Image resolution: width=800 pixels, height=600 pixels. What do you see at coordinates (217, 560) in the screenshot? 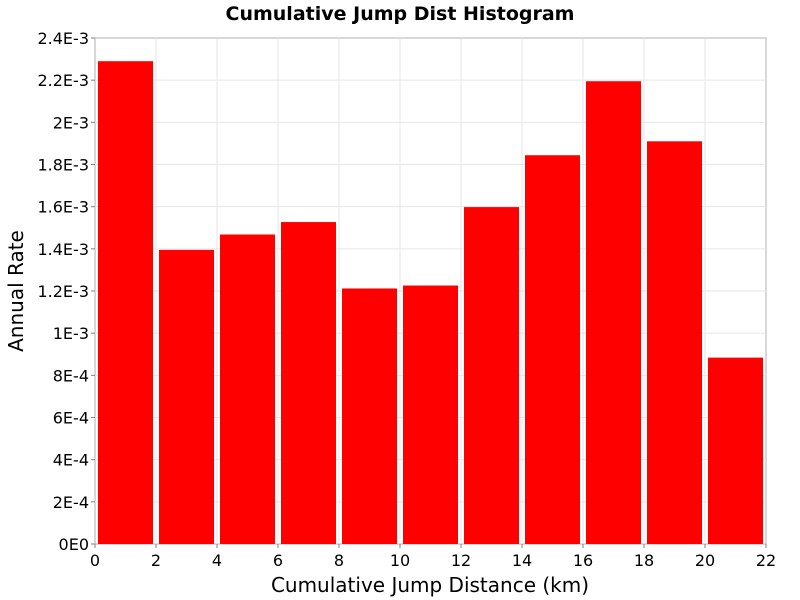
I see `x-tick-label: 4` at bounding box center [217, 560].